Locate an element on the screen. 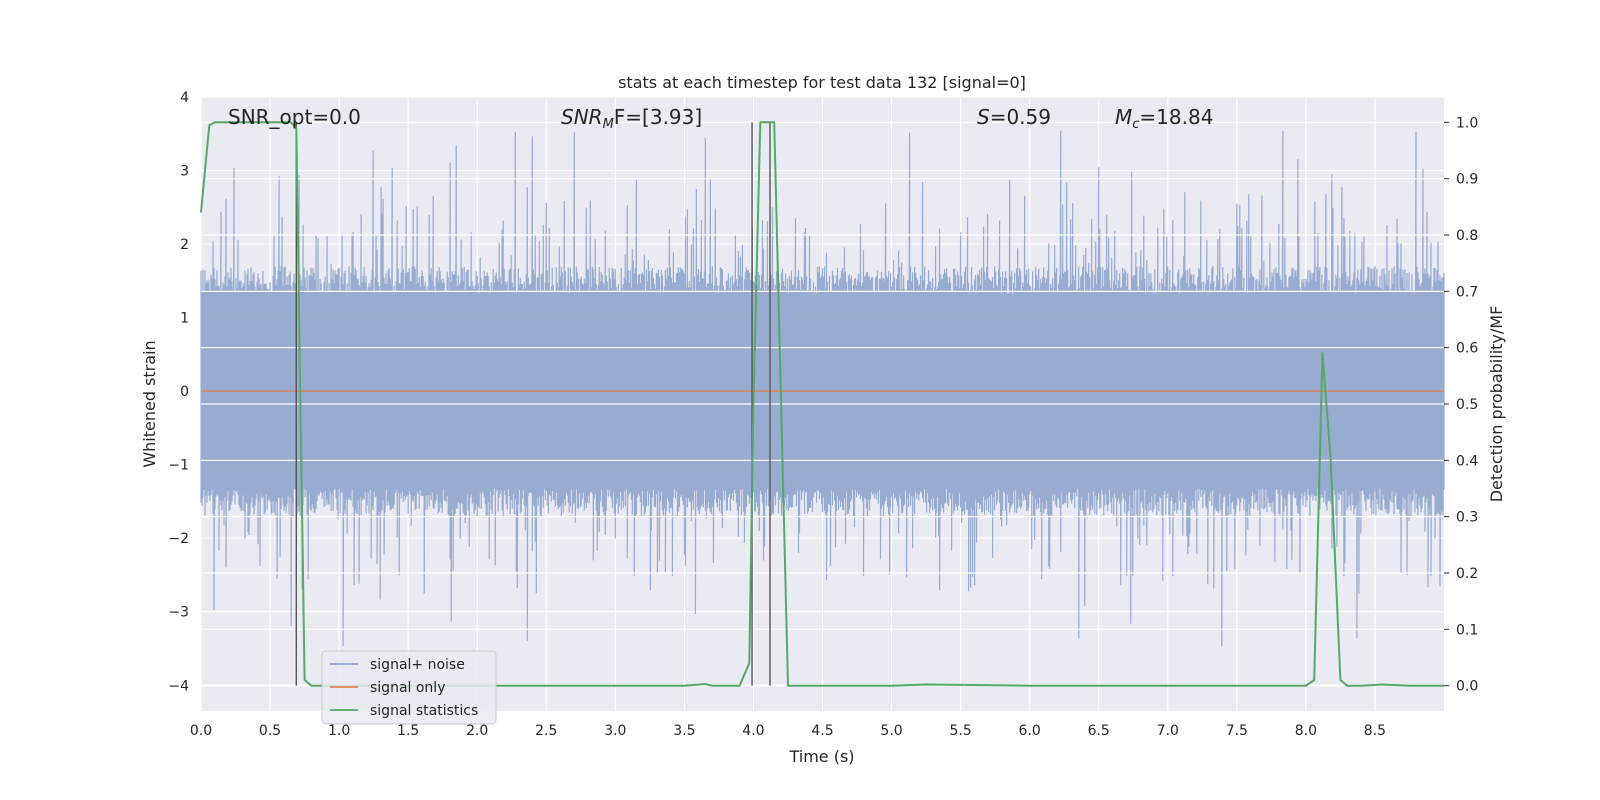  annotation-mc-value: =18.84 is located at coordinates (1176, 117).